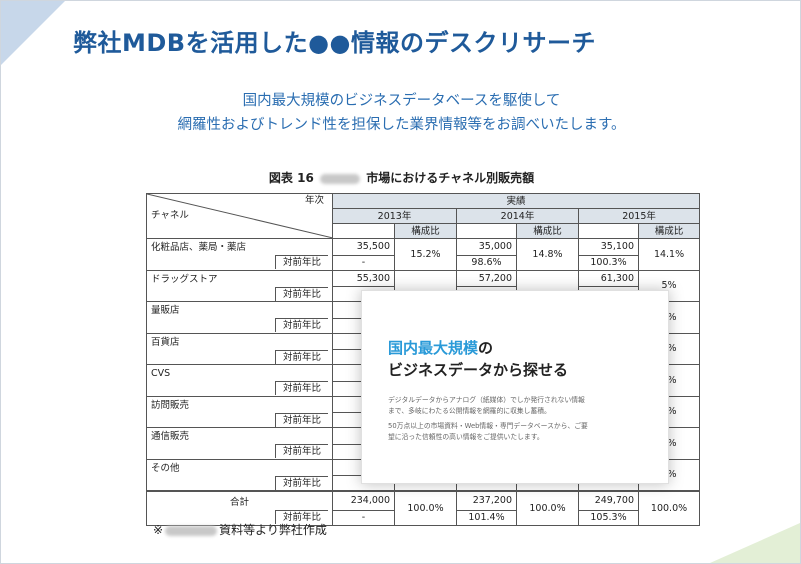 Image resolution: width=801 pixels, height=564 pixels. I want to click on yoy-2014: 101.4%, so click(486, 517).